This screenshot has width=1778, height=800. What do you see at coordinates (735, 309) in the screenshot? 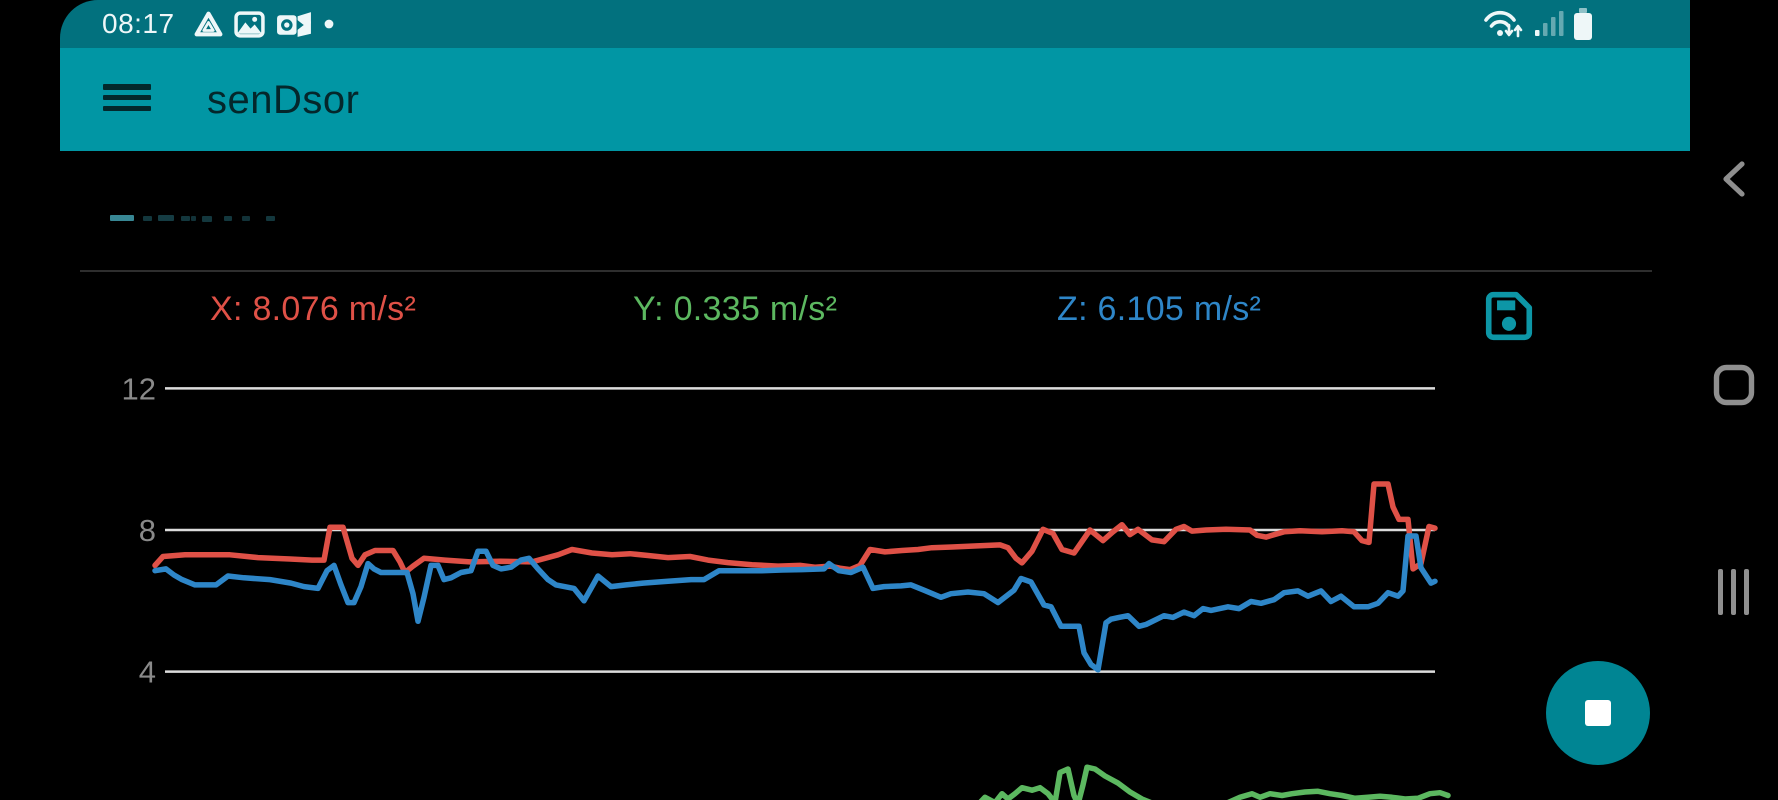
I see `reading-y: Y: 0.335 m/s²` at bounding box center [735, 309].